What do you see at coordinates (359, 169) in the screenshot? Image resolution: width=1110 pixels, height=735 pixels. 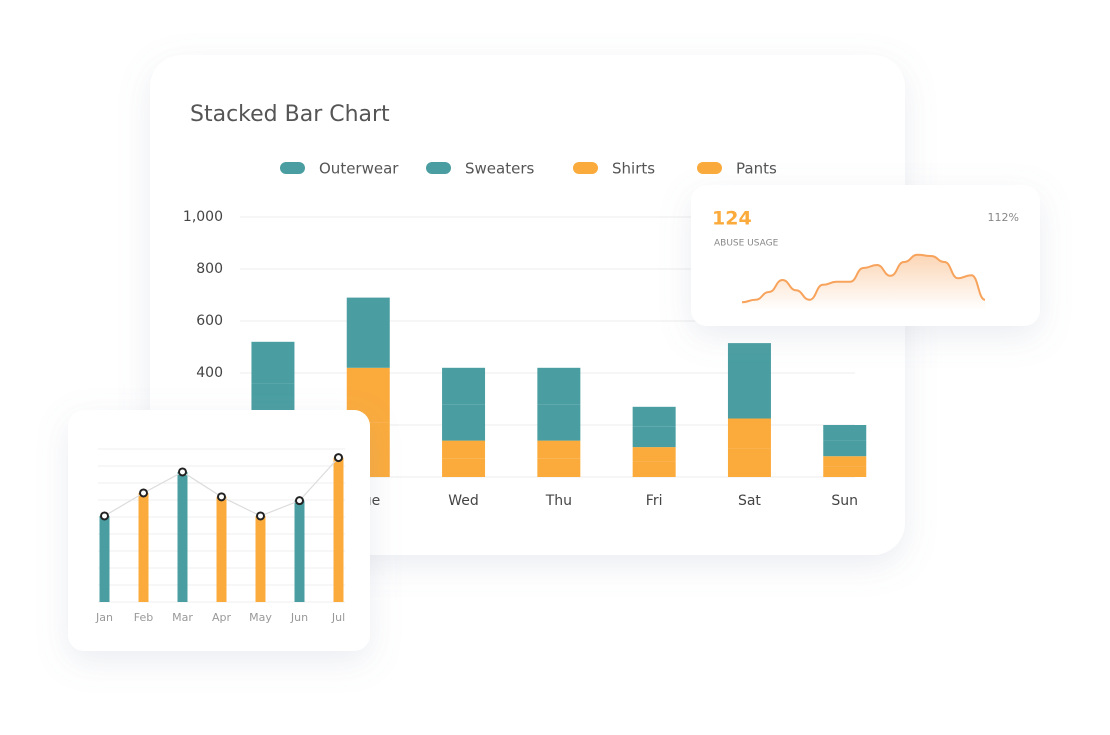 I see `legend-label: Outerwear` at bounding box center [359, 169].